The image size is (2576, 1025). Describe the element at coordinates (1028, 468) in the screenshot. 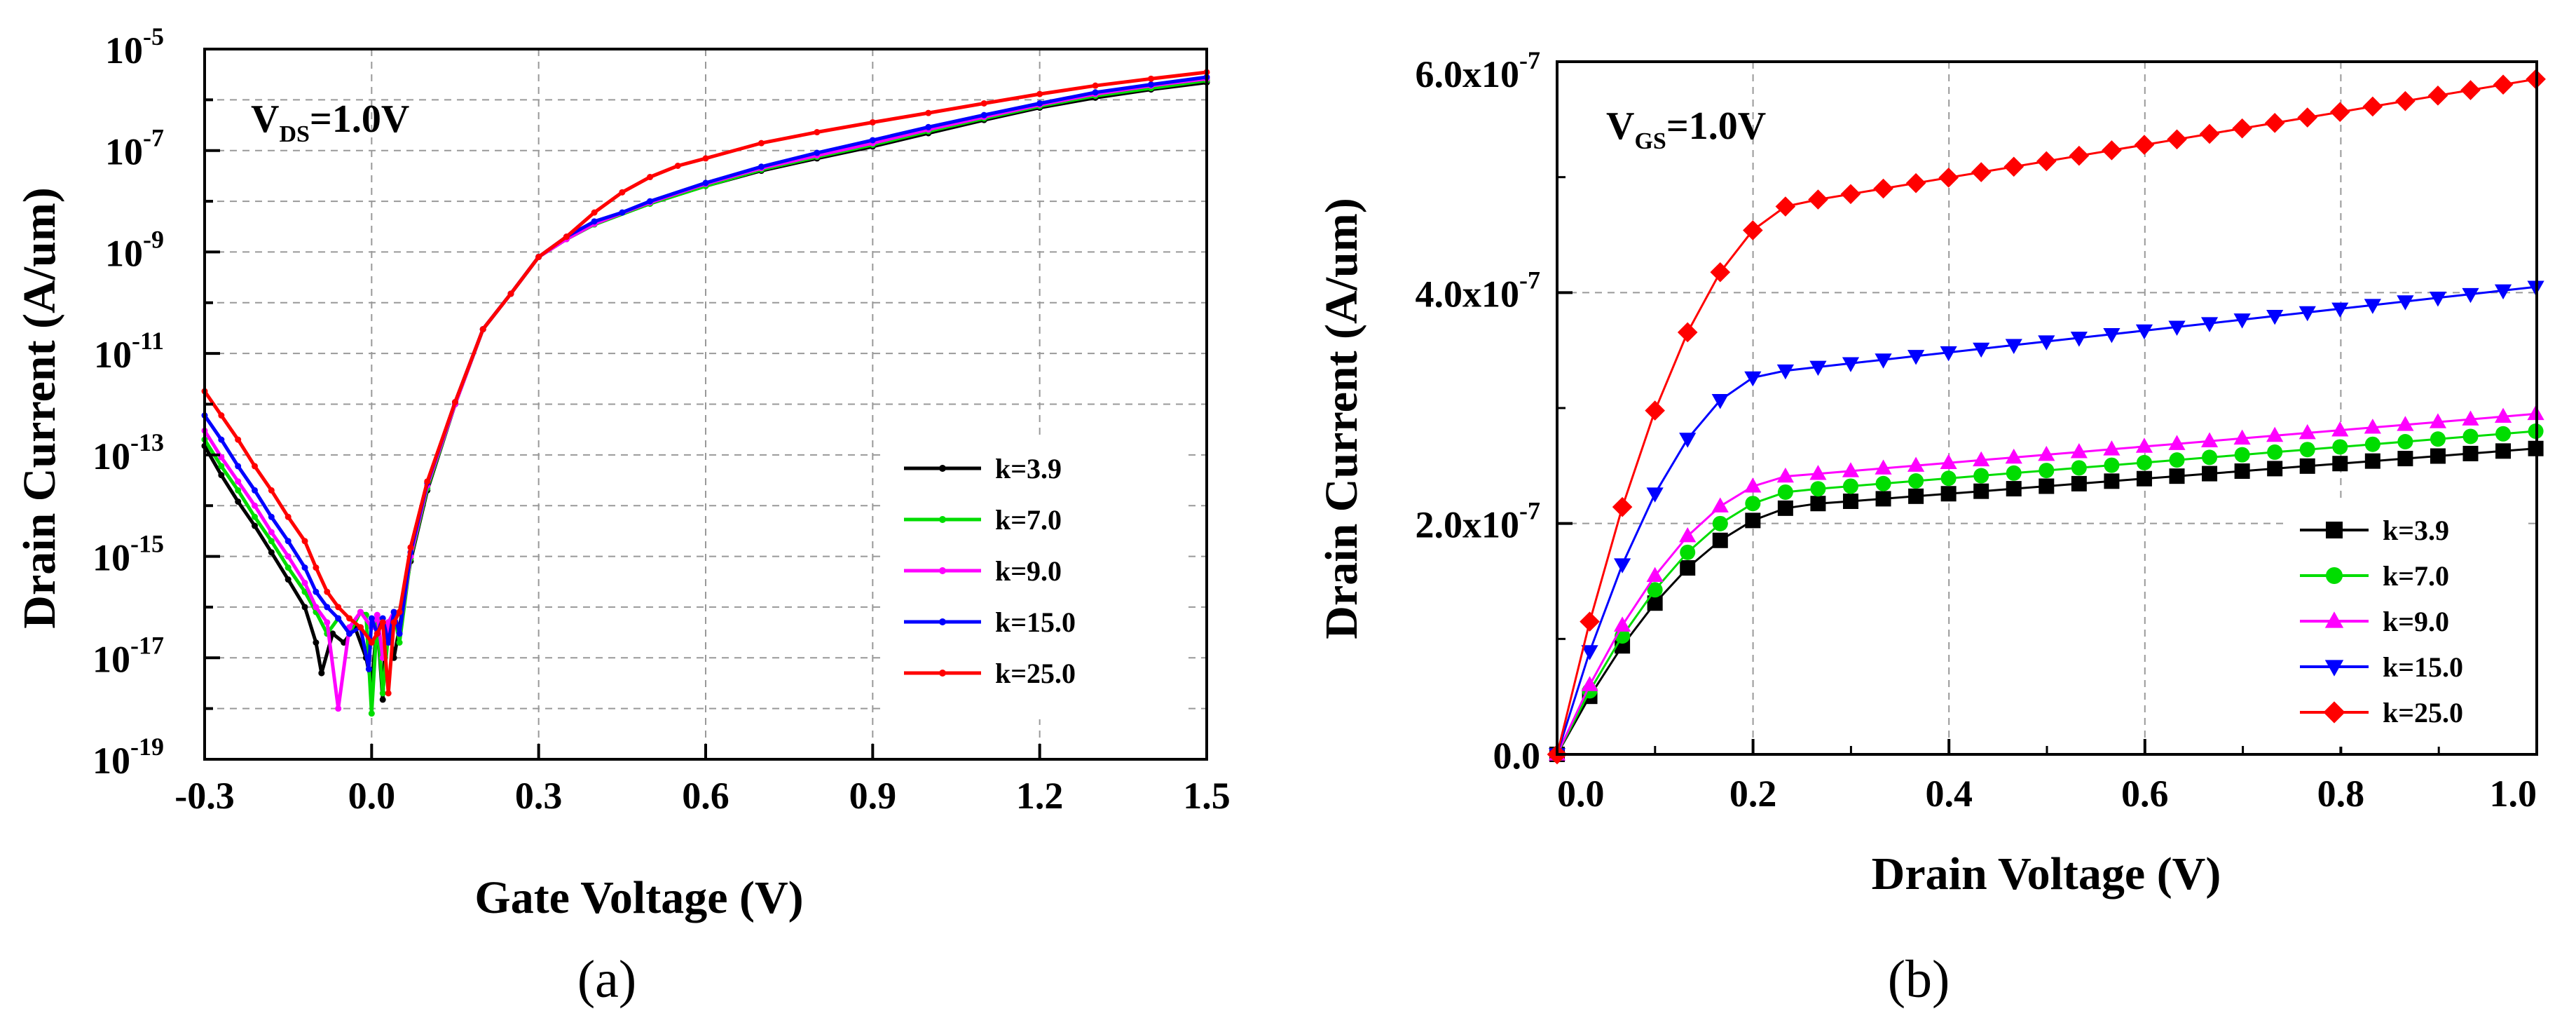

I see `panel-a-legend-label: k=3.9` at that location.